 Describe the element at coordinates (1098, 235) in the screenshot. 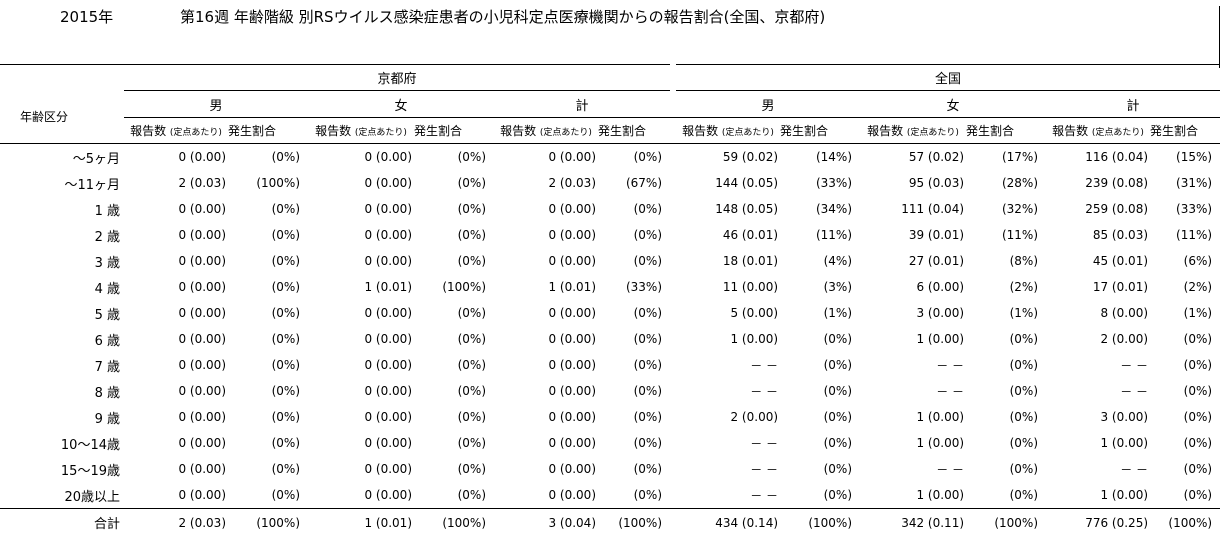

I see `report-count-cell: 85 (0.03)` at that location.